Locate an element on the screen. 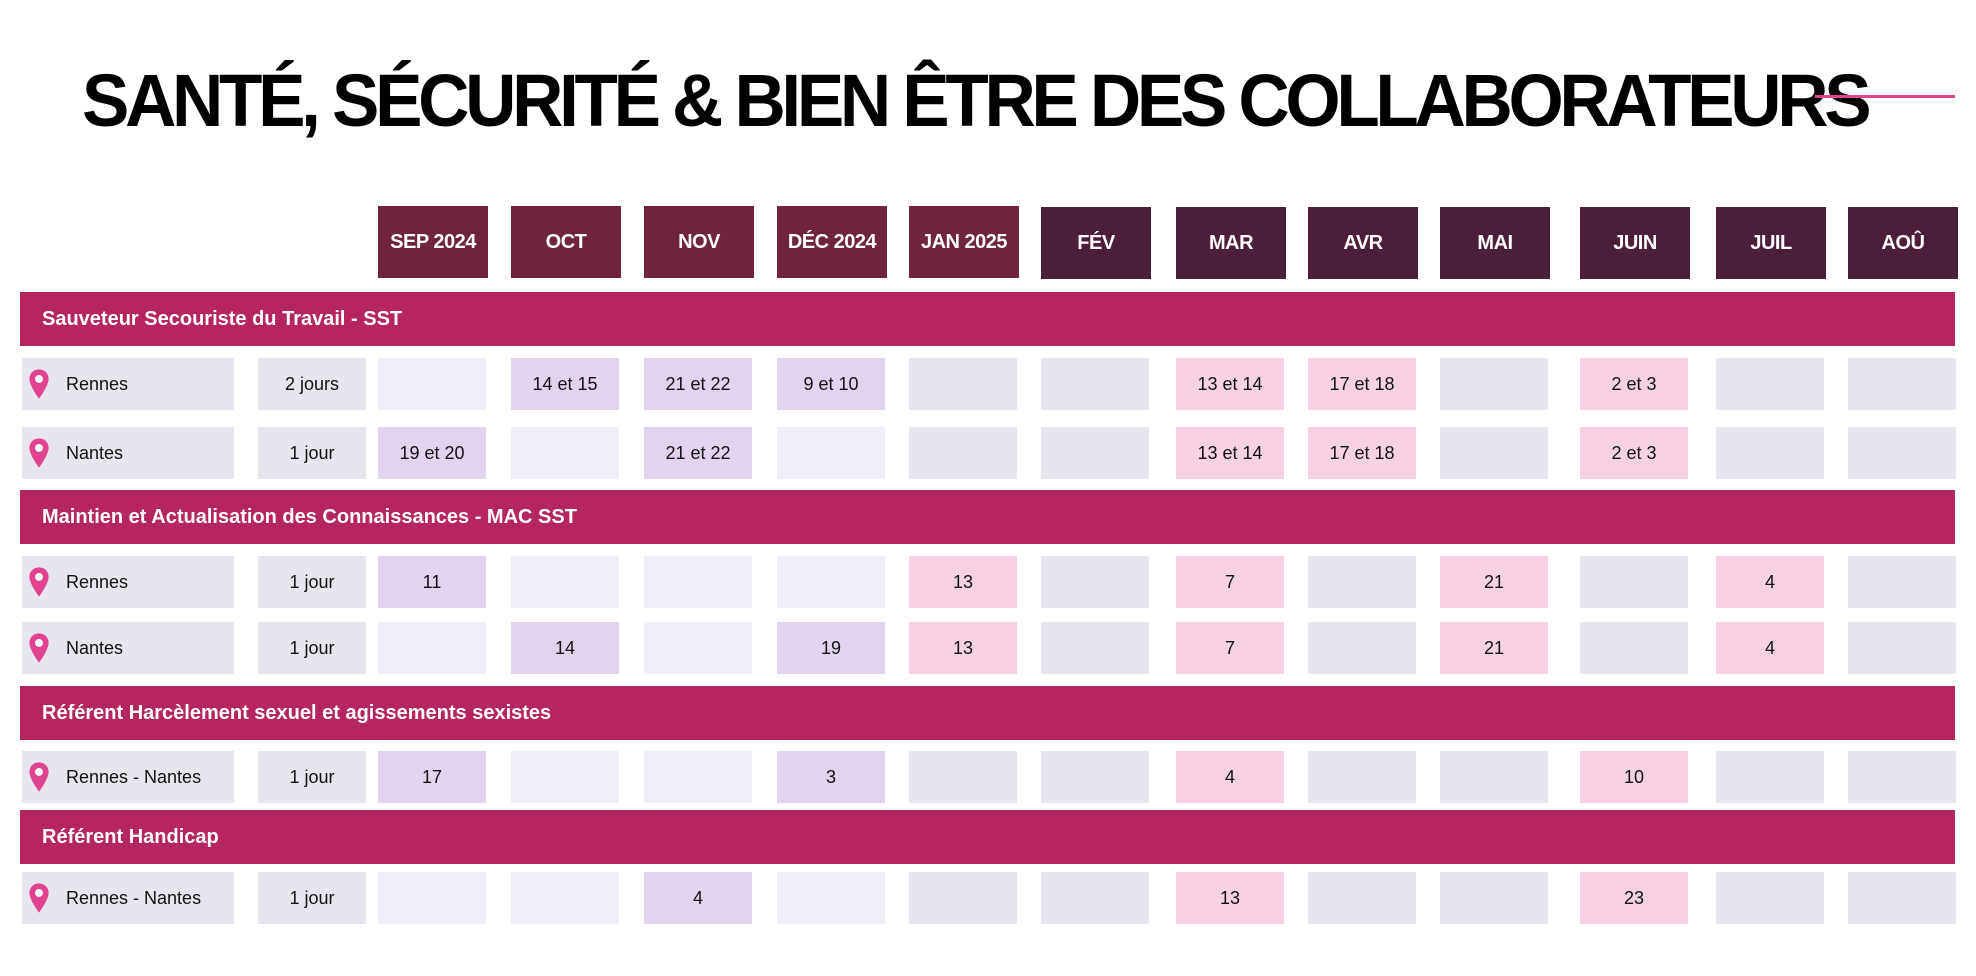 The height and width of the screenshot is (976, 1976). section-title: Sauveteur Secouriste du Travail - SST is located at coordinates (222, 318).